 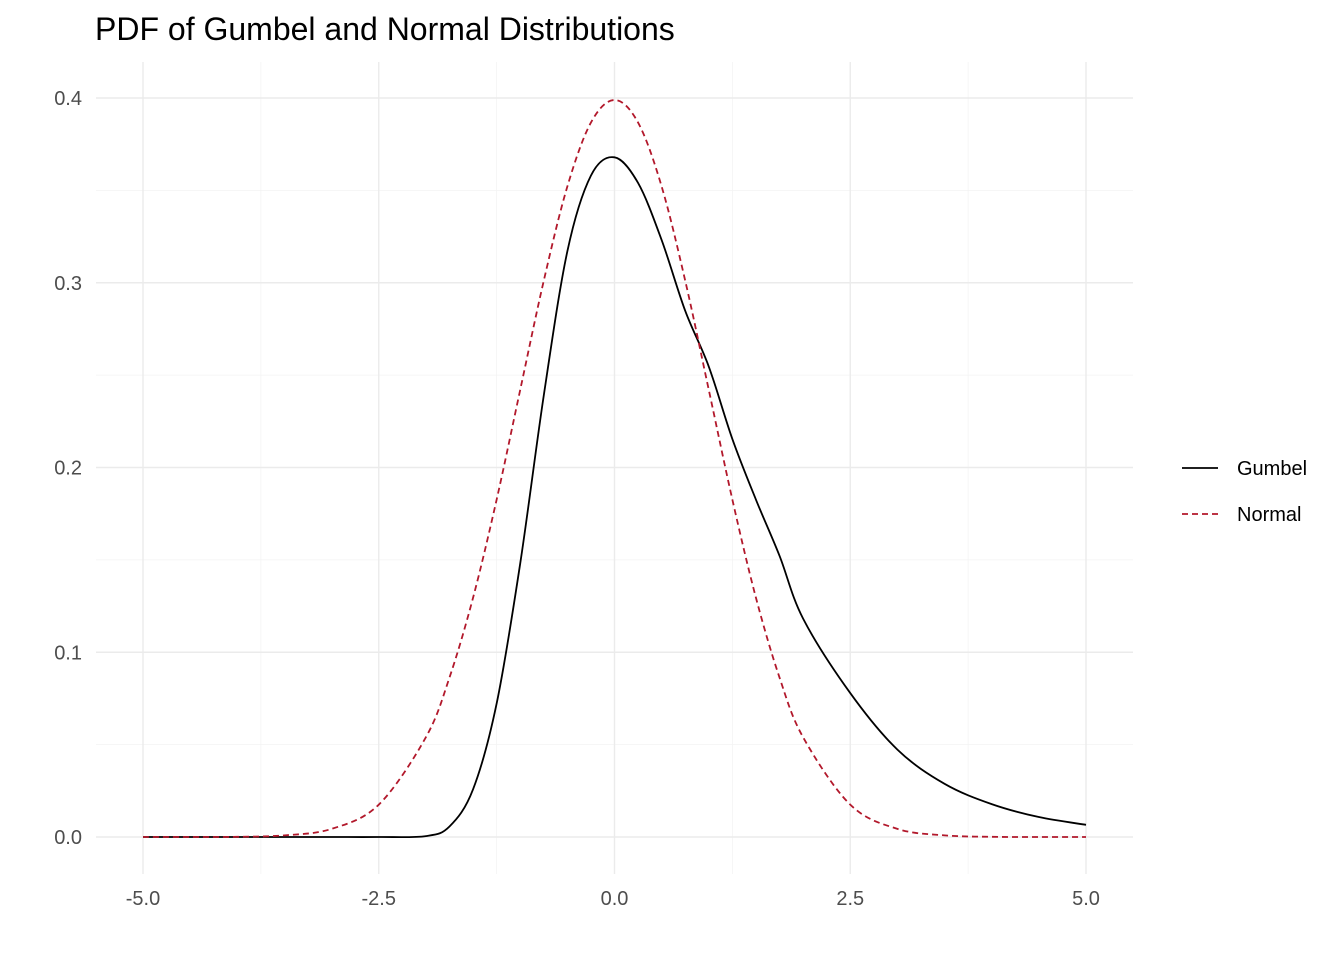 What do you see at coordinates (379, 899) in the screenshot?
I see `x-tick-label: -2.5` at bounding box center [379, 899].